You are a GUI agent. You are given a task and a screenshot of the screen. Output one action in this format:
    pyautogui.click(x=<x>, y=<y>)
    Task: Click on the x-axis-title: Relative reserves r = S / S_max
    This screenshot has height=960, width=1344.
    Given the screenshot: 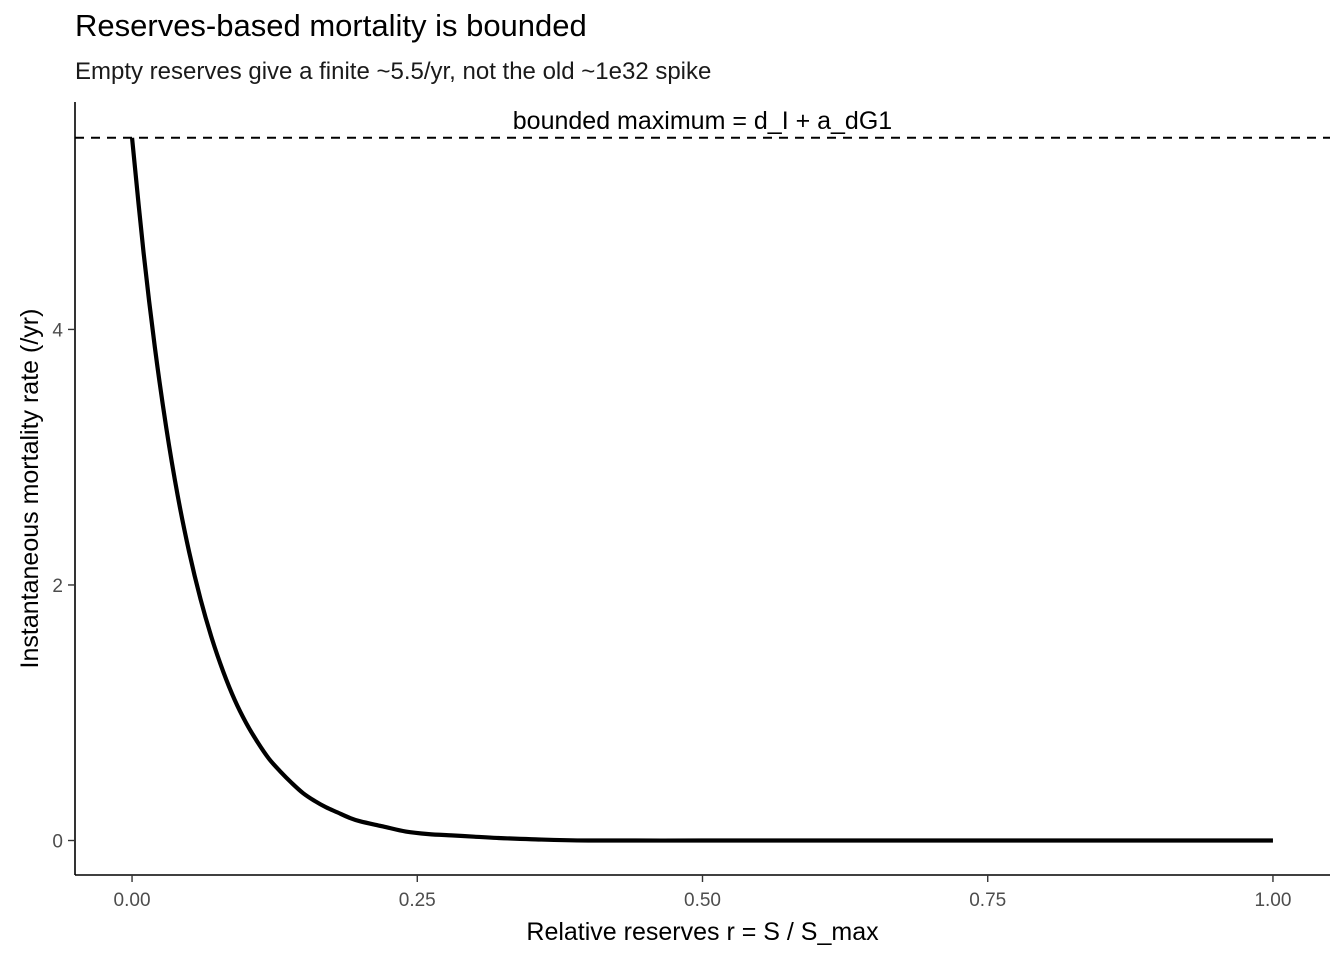 What is the action you would take?
    pyautogui.click(x=702, y=932)
    